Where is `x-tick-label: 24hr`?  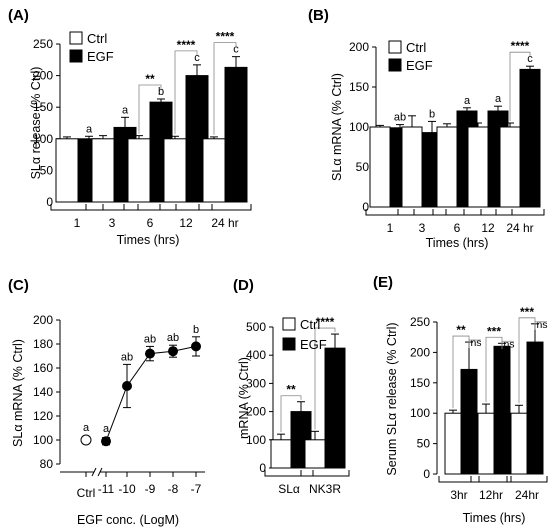
x-tick-label: 24hr is located at coordinates (527, 495).